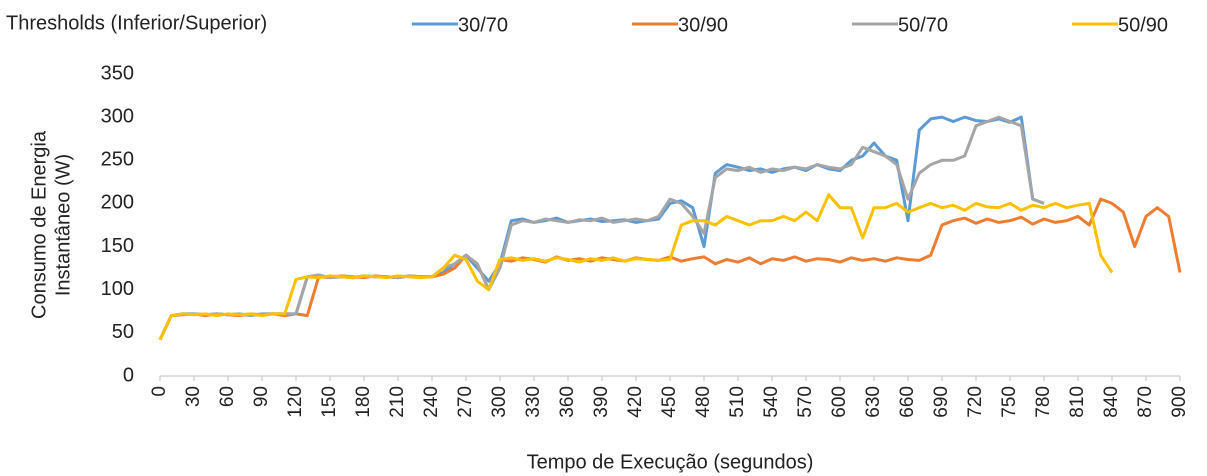  What do you see at coordinates (128, 375) in the screenshot?
I see `y-tick-label: 0` at bounding box center [128, 375].